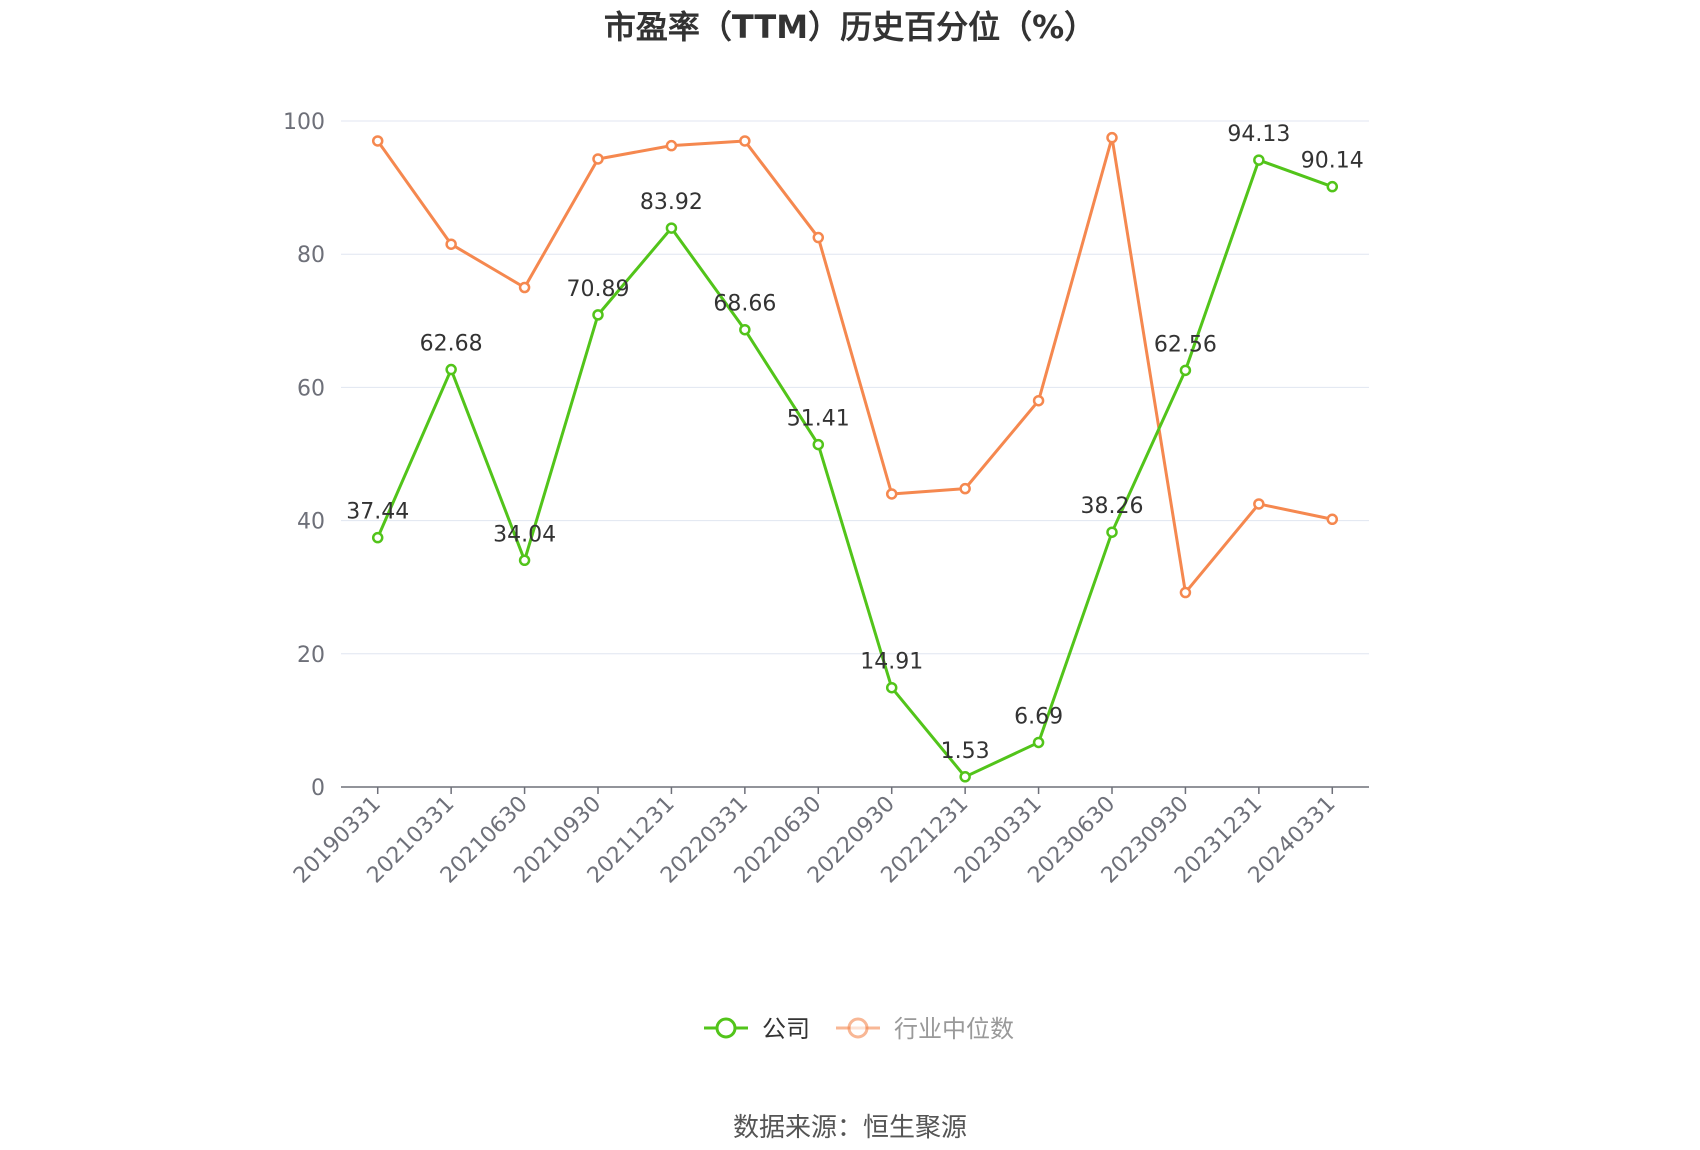 This screenshot has height=1150, width=1700. What do you see at coordinates (744, 304) in the screenshot?
I see `data-label-company: 68.66` at bounding box center [744, 304].